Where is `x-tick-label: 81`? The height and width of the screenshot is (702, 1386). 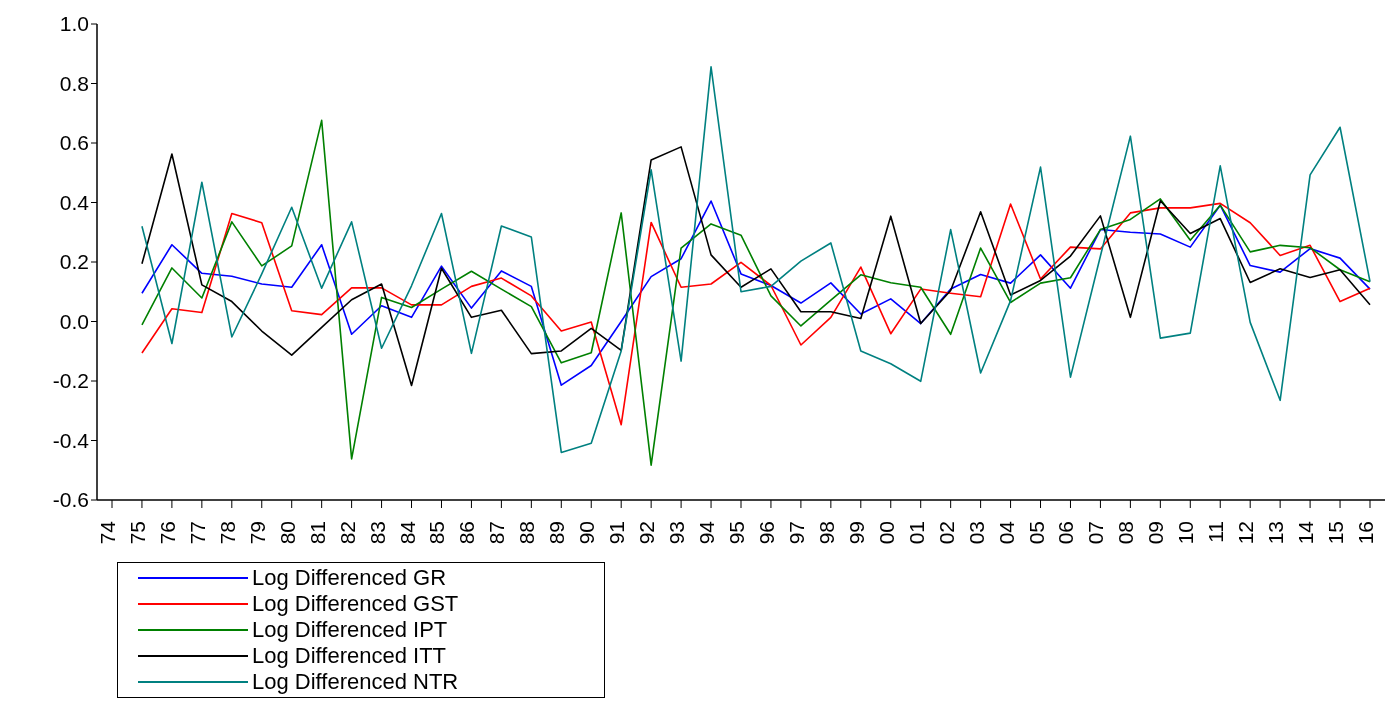 x-tick-label: 81 is located at coordinates (317, 533).